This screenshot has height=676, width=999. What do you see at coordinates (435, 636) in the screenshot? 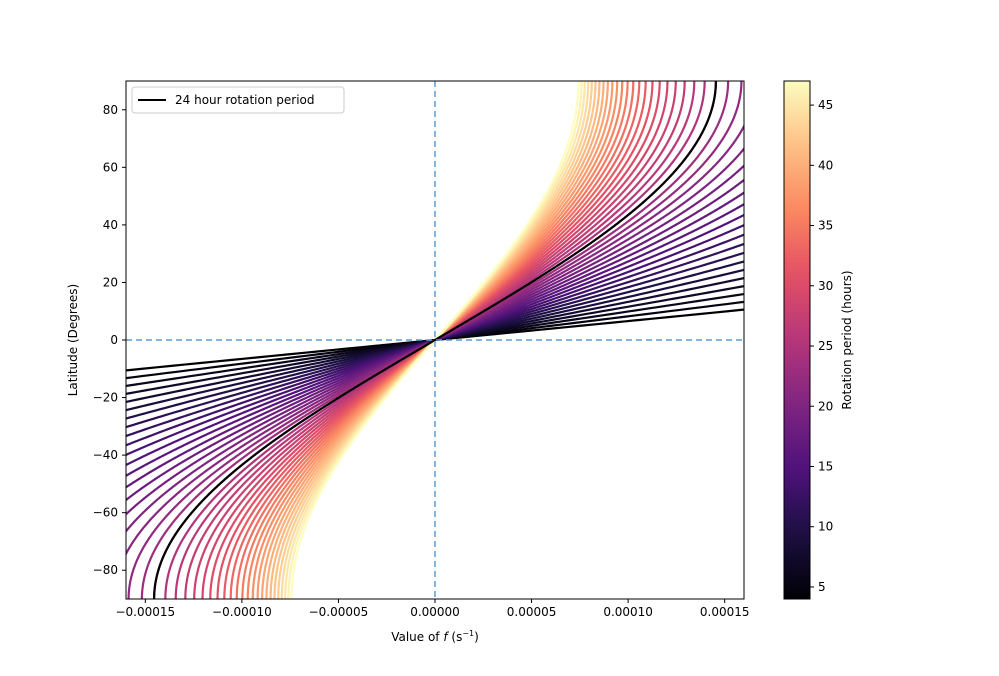
I see `x-axis-label: Value of f (s−1)` at bounding box center [435, 636].